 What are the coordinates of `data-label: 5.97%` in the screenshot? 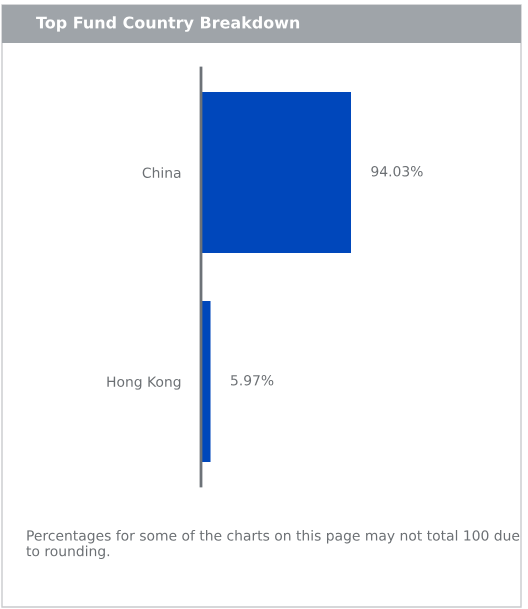 It's located at (252, 380).